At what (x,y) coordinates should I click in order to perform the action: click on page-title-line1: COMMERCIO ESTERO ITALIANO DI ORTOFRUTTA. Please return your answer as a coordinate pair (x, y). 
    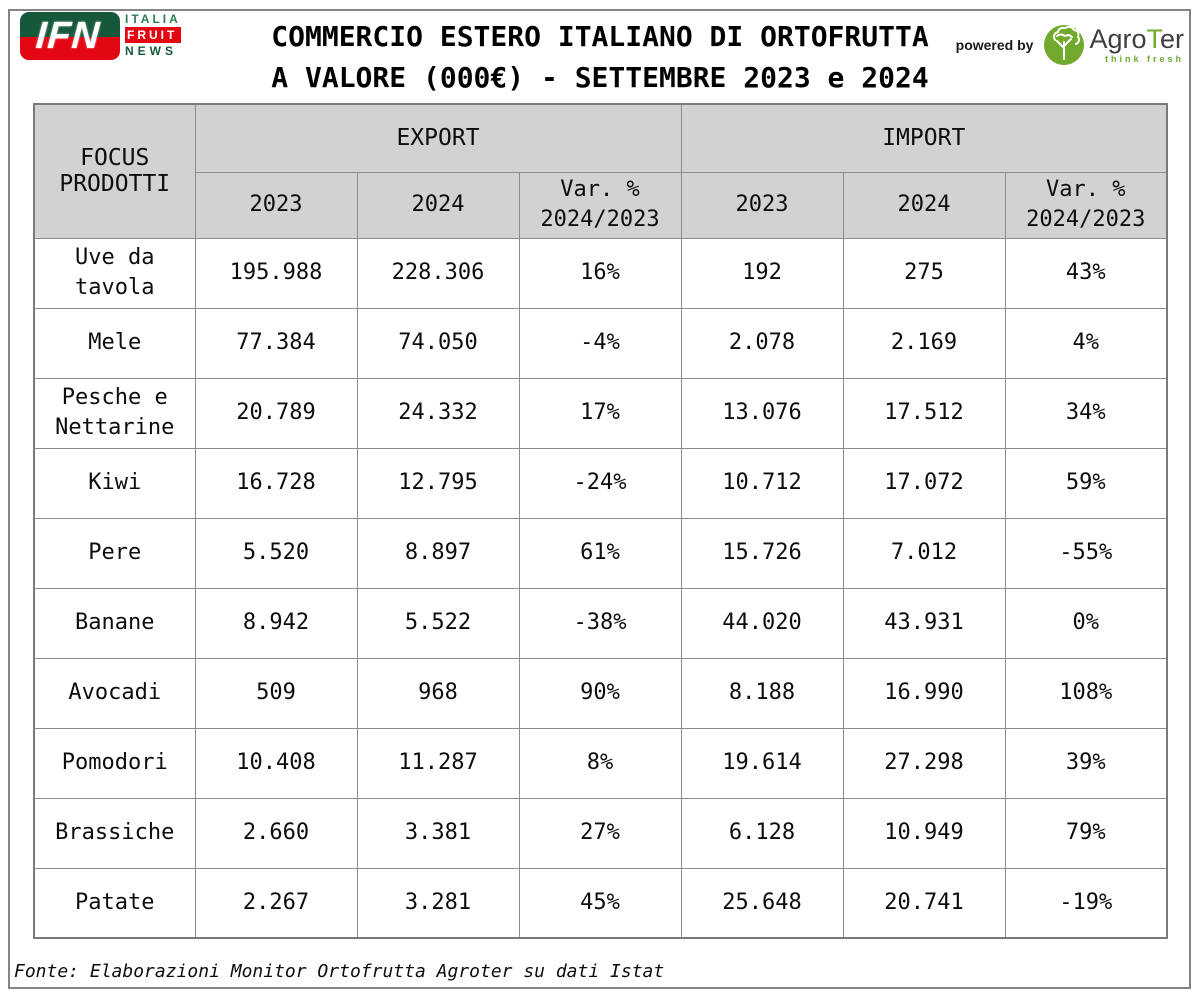
    Looking at the image, I should click on (600, 36).